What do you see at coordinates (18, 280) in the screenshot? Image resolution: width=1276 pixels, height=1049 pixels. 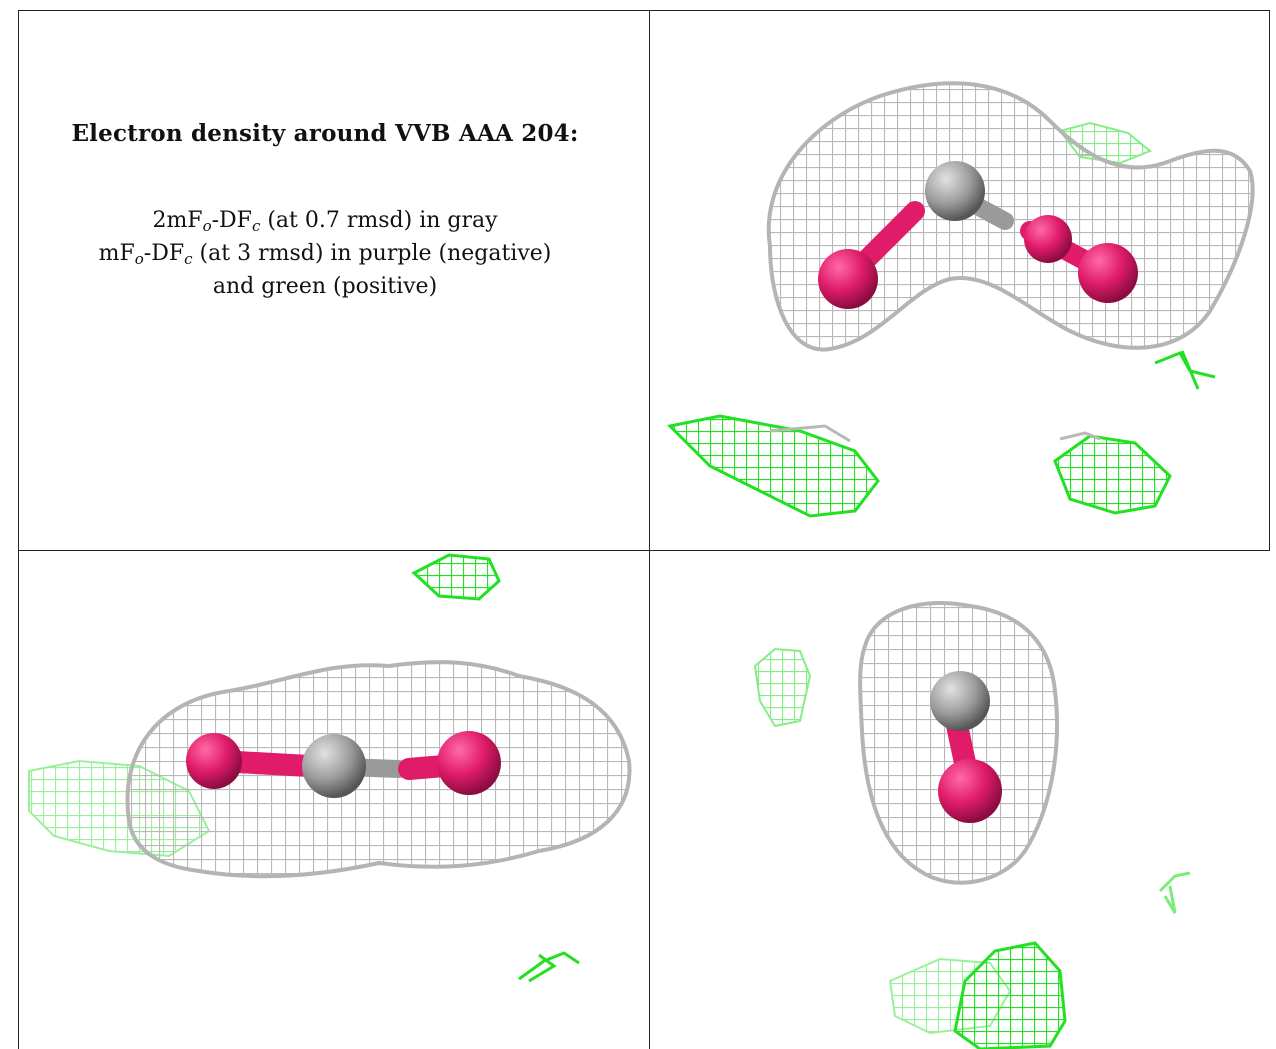 I see `grid-left-border-upper` at bounding box center [18, 280].